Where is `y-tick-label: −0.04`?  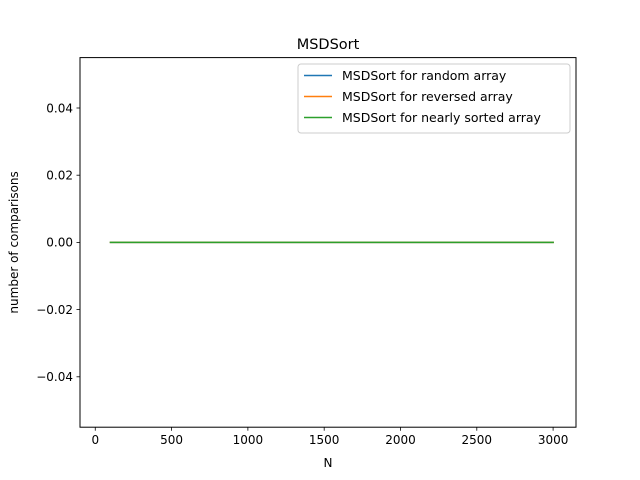
y-tick-label: −0.04 is located at coordinates (54, 377).